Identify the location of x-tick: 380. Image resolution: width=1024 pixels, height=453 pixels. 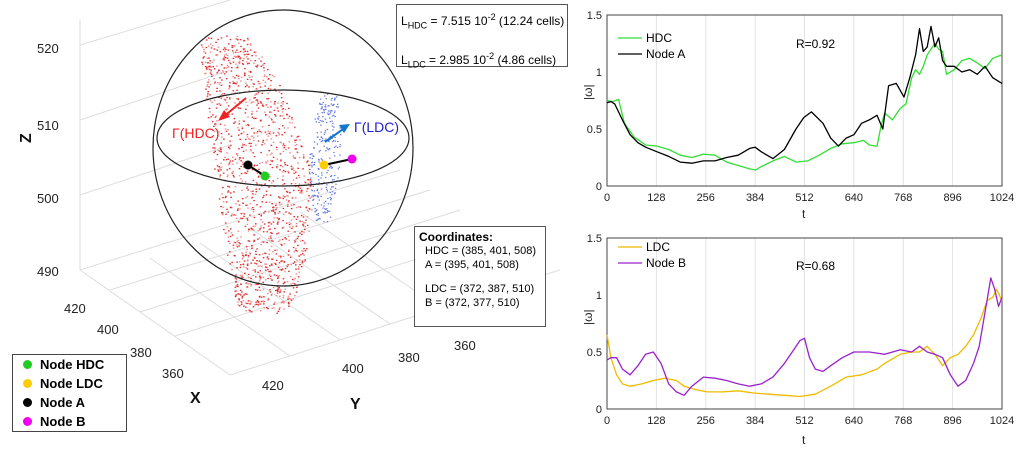
(141, 352).